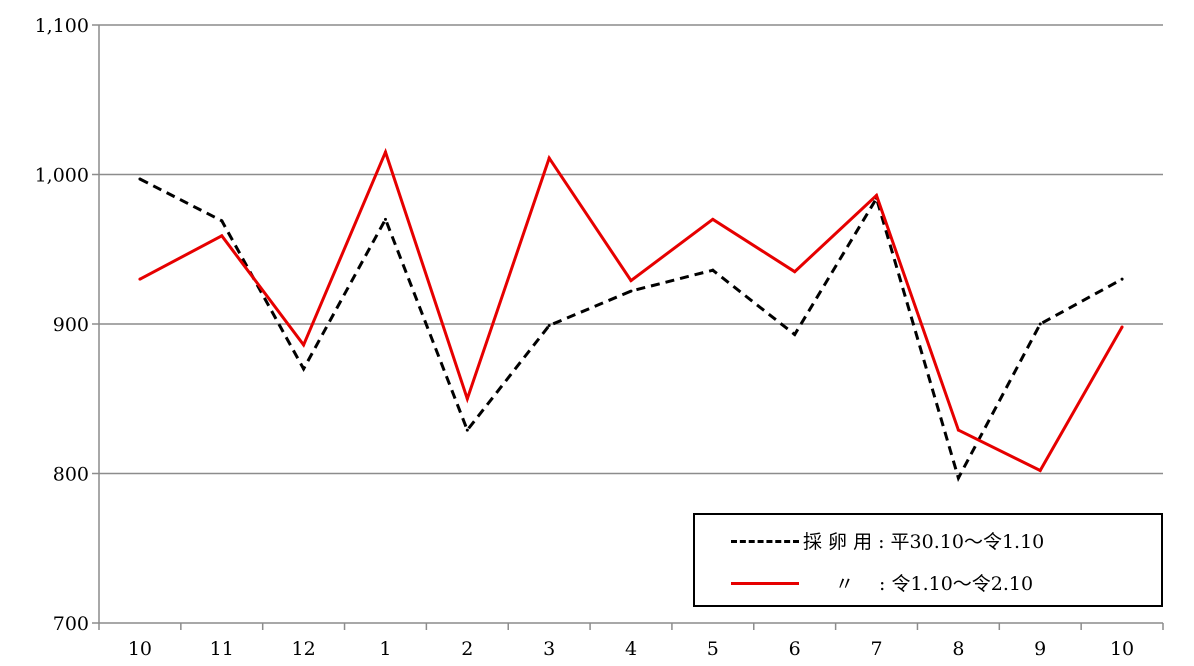 Image resolution: width=1194 pixels, height=666 pixels. I want to click on x-tick-label: 6, so click(795, 649).